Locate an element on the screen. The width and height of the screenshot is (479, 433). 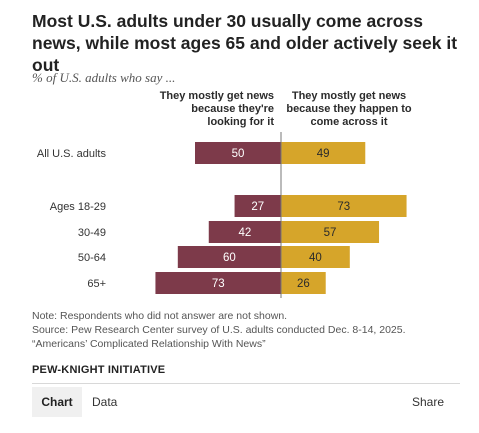
data-label-looking: 42 is located at coordinates (244, 233).